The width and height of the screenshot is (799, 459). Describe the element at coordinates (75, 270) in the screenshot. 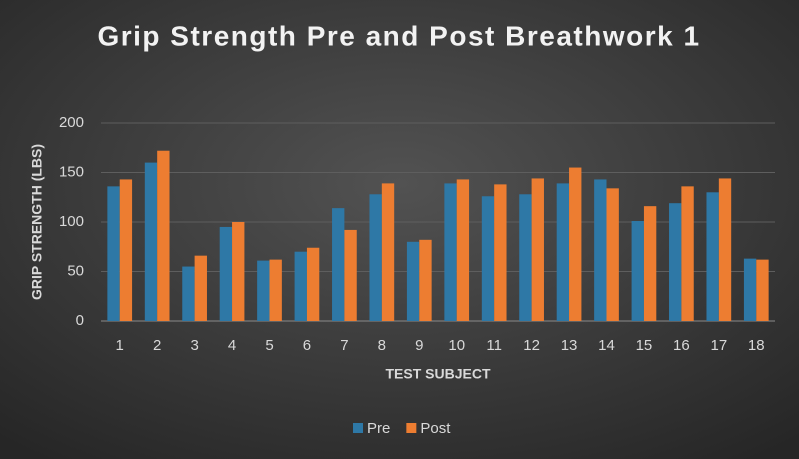

I see `y-tick-label: 50` at that location.